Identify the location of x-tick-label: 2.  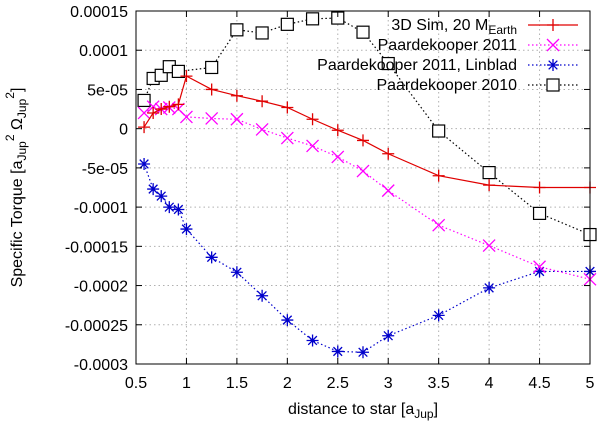
(287, 383).